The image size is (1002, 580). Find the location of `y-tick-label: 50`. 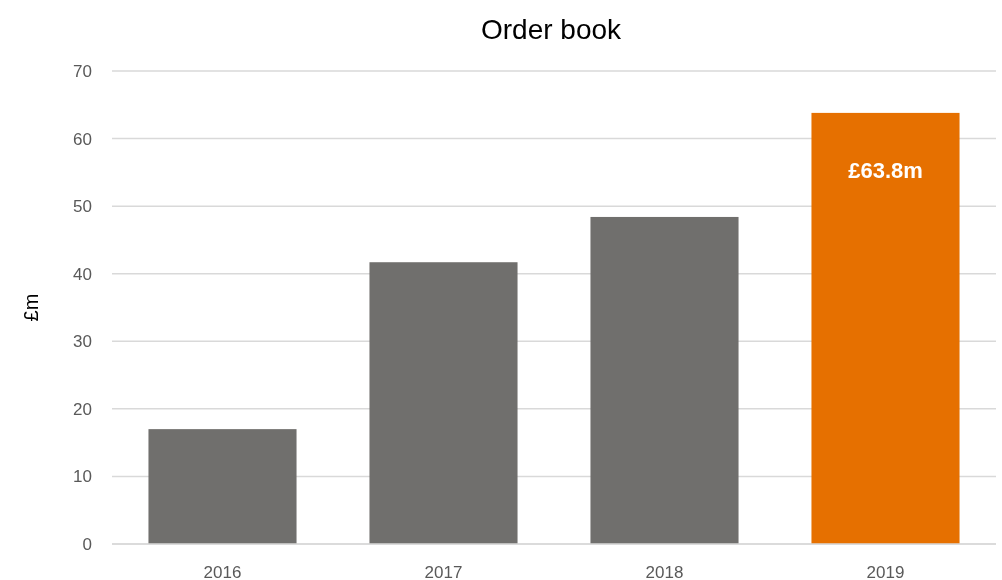

y-tick-label: 50 is located at coordinates (82, 207).